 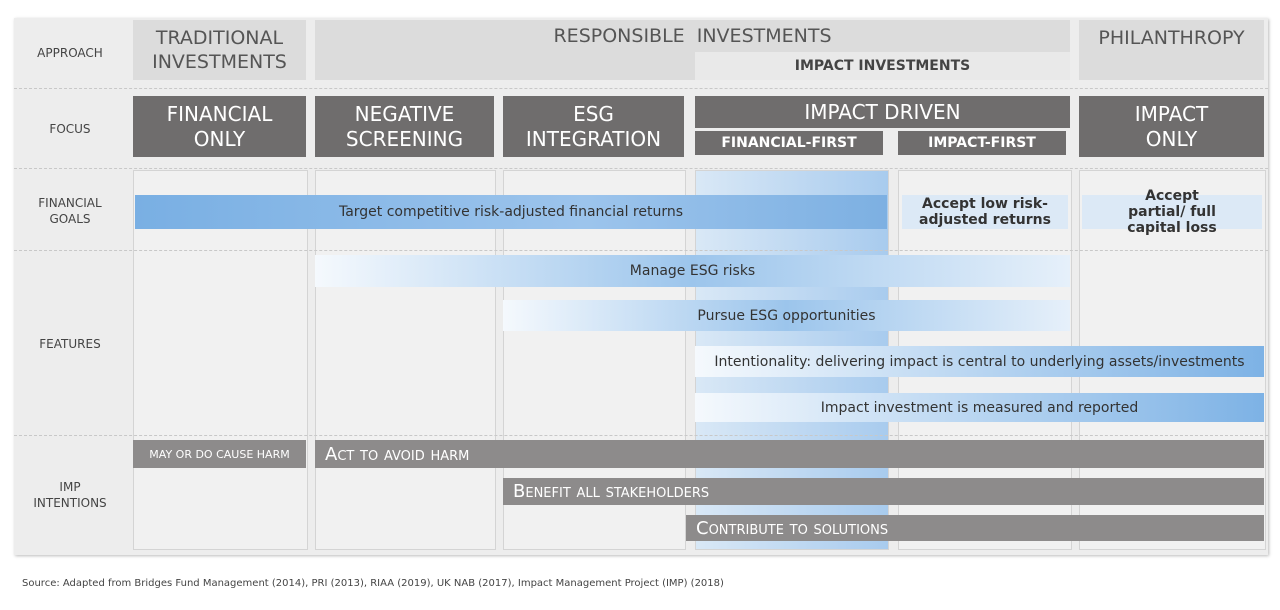 What do you see at coordinates (1172, 212) in the screenshot?
I see `goal-box: Accept partial/ full capital loss` at bounding box center [1172, 212].